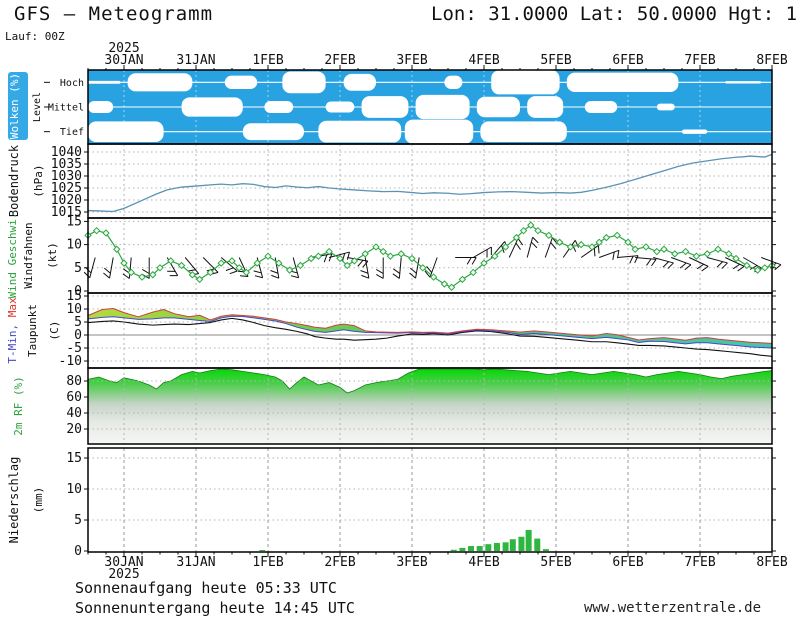  I want to click on bodendruck-label: Bodendruck, so click(14, 180).